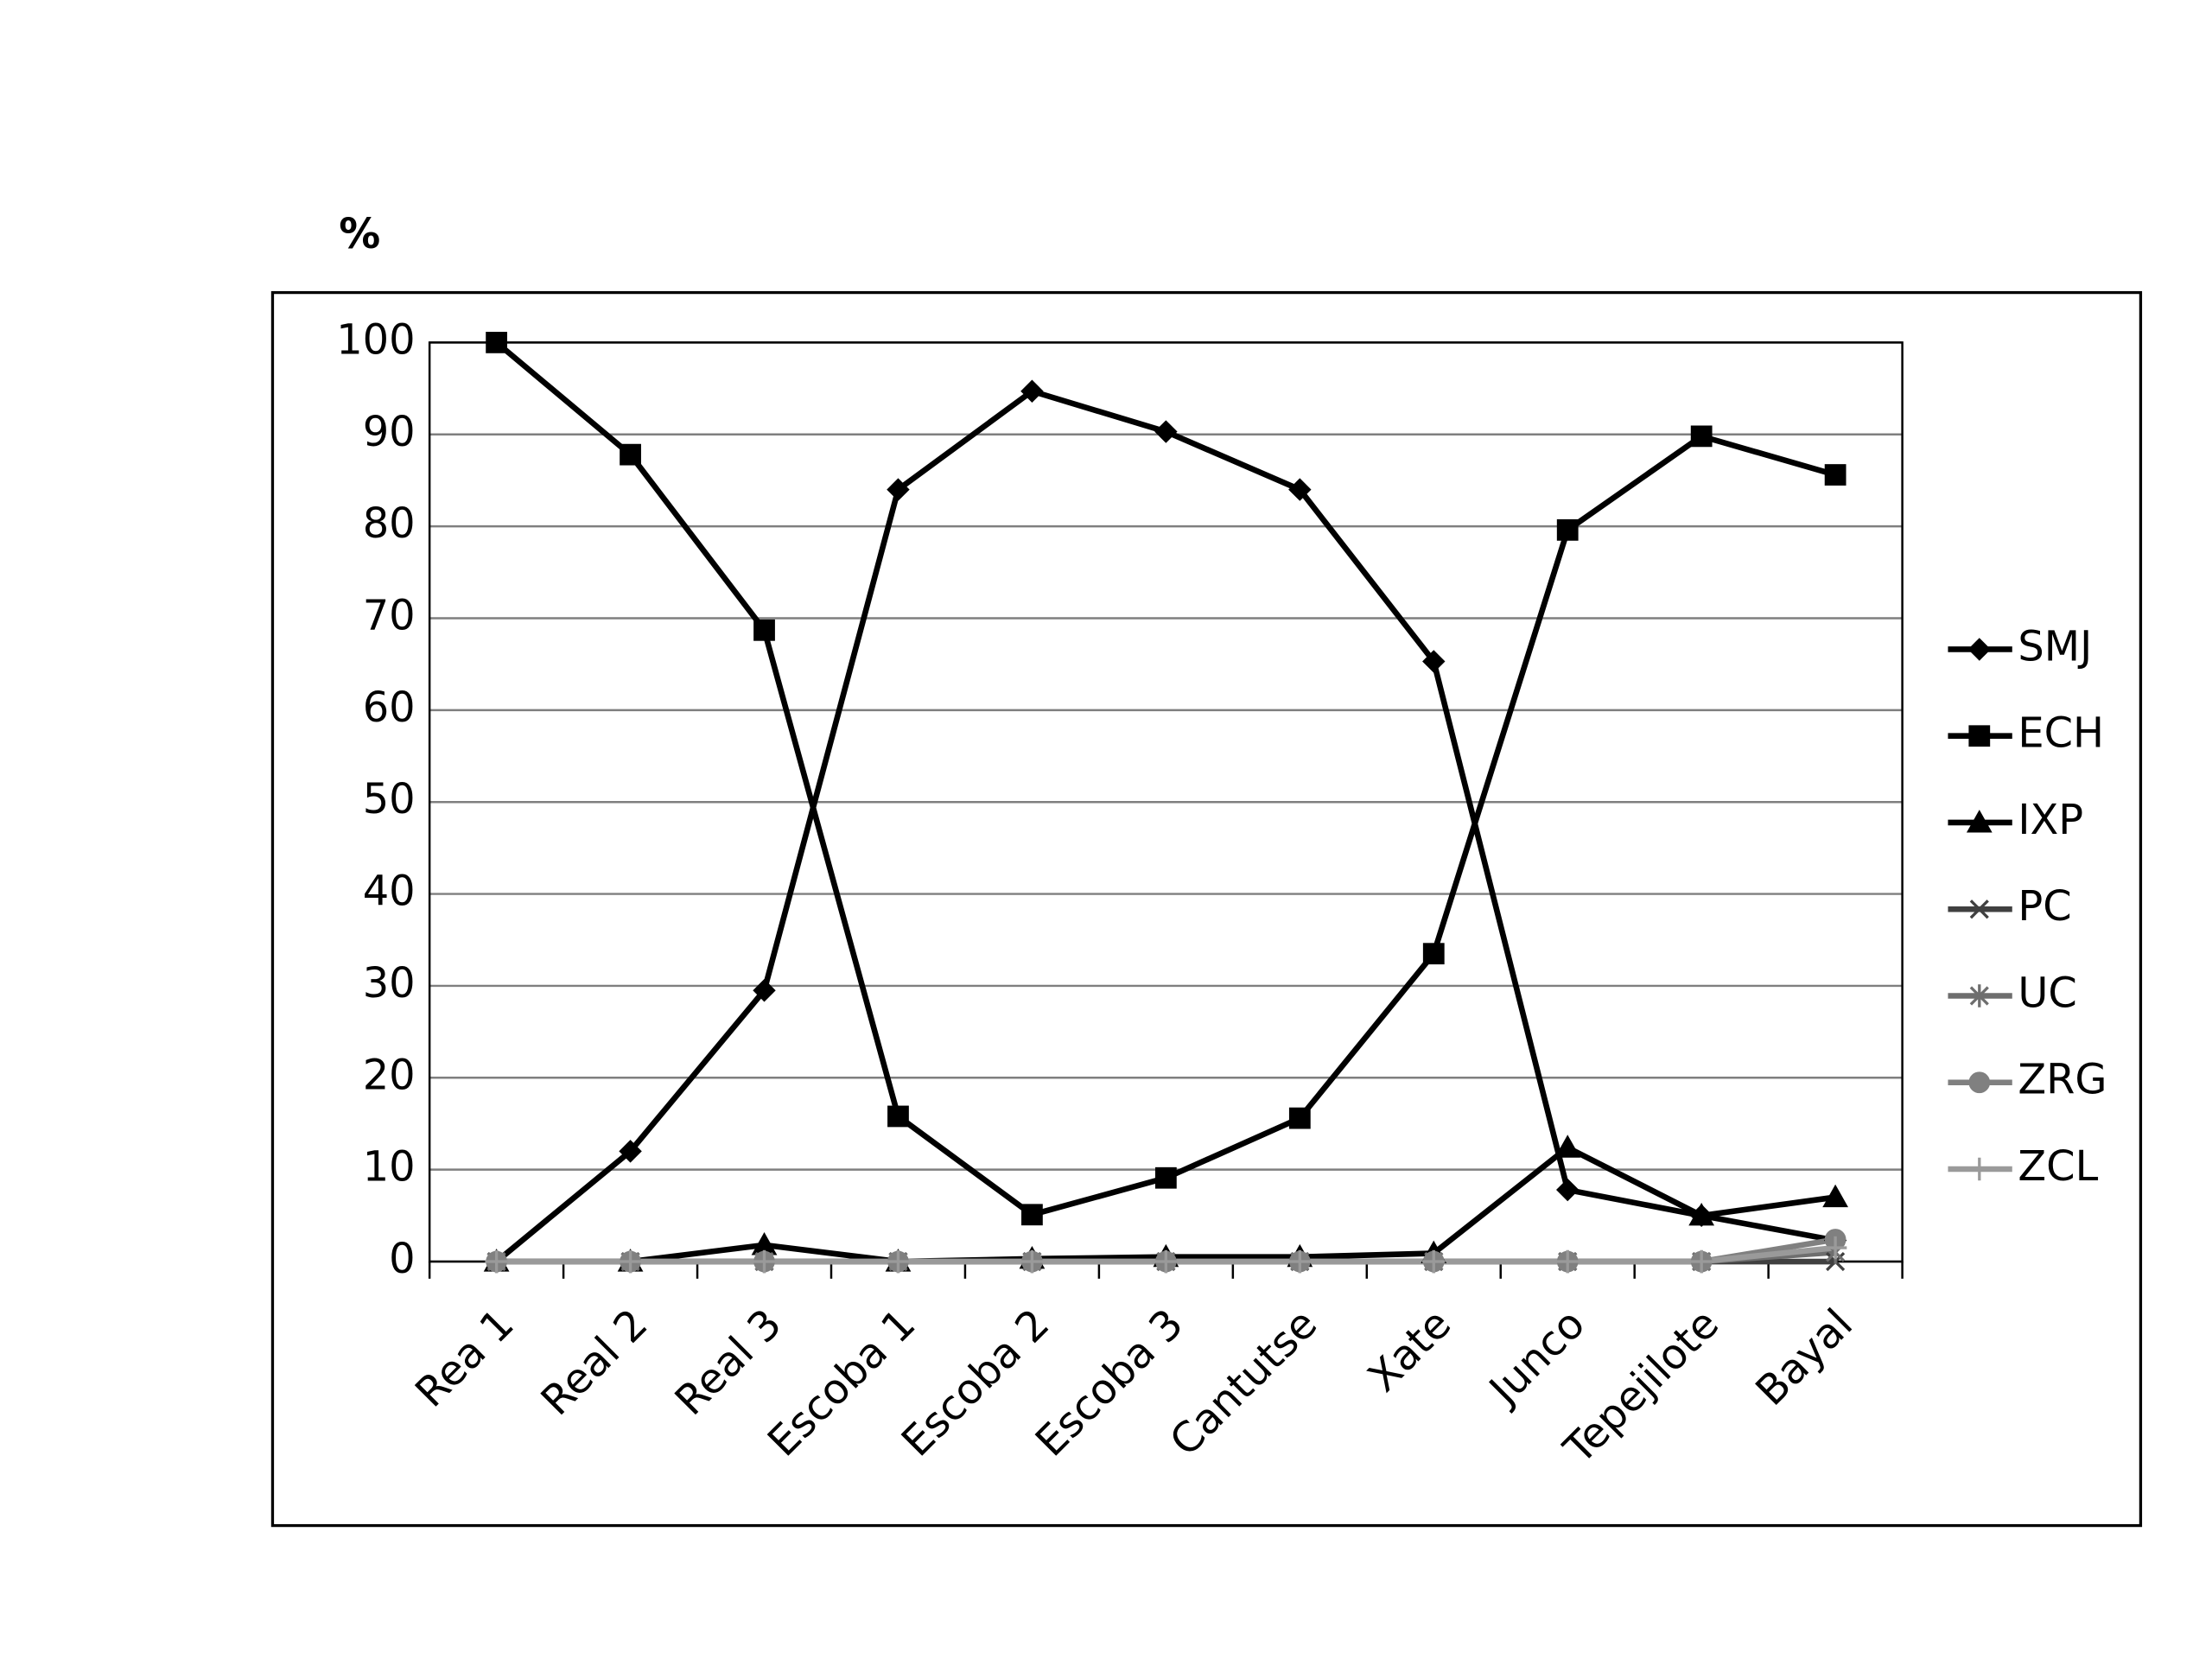 This screenshot has width=2212, height=1659. Describe the element at coordinates (2055, 647) in the screenshot. I see `legend-label: SMJ` at that location.